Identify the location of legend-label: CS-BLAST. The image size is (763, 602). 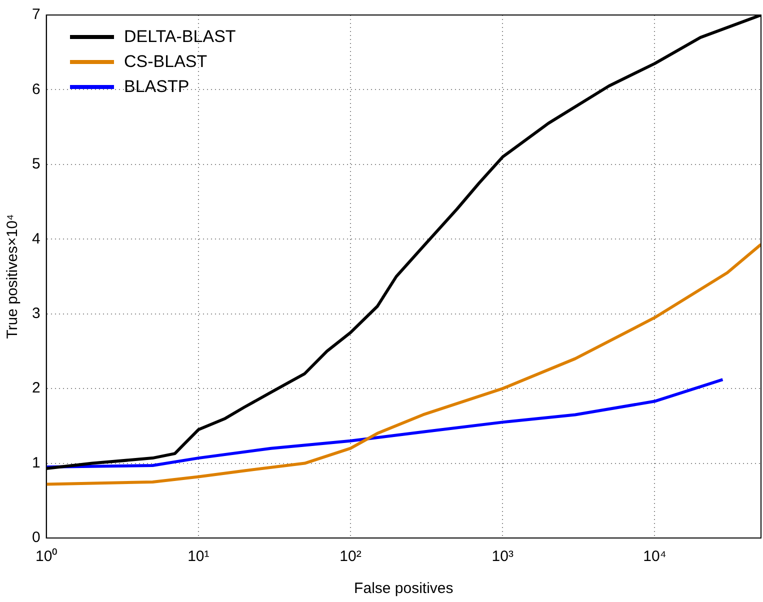
(166, 62).